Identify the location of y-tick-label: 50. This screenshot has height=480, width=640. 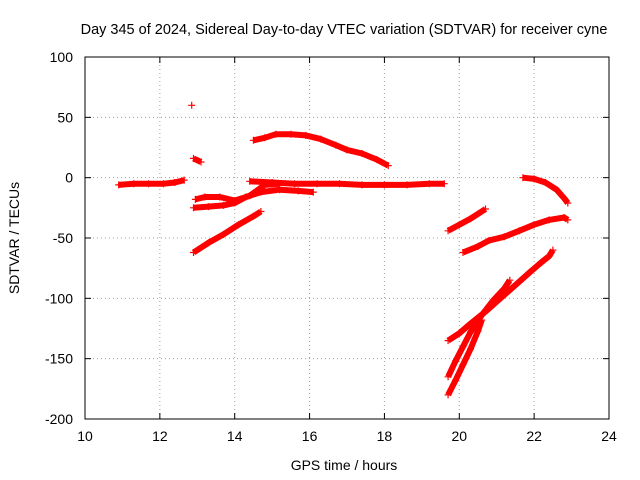
(65, 117).